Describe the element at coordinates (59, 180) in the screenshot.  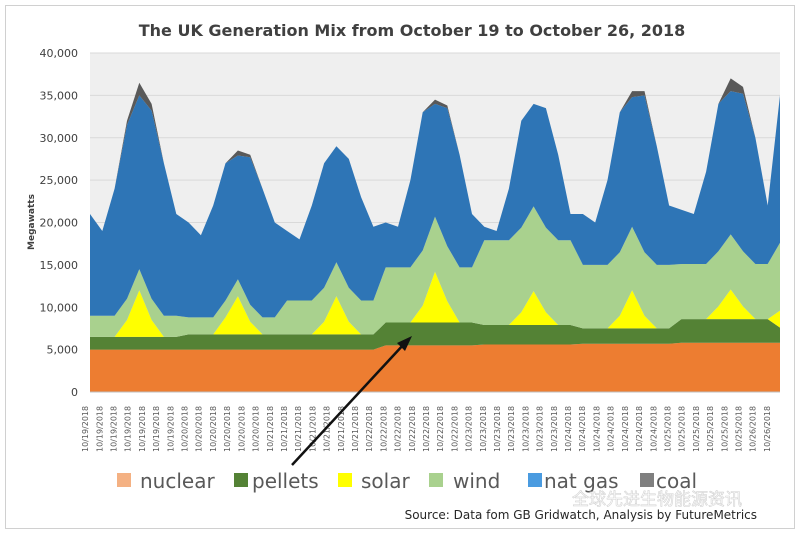
I see `y-tick-label: 25,000` at that location.